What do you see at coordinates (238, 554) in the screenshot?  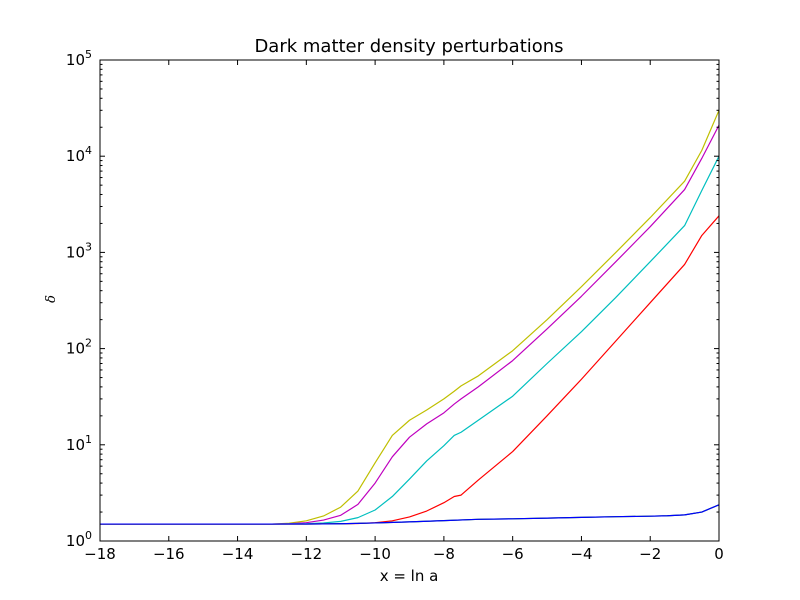 I see `x-tick-label: −14` at bounding box center [238, 554].